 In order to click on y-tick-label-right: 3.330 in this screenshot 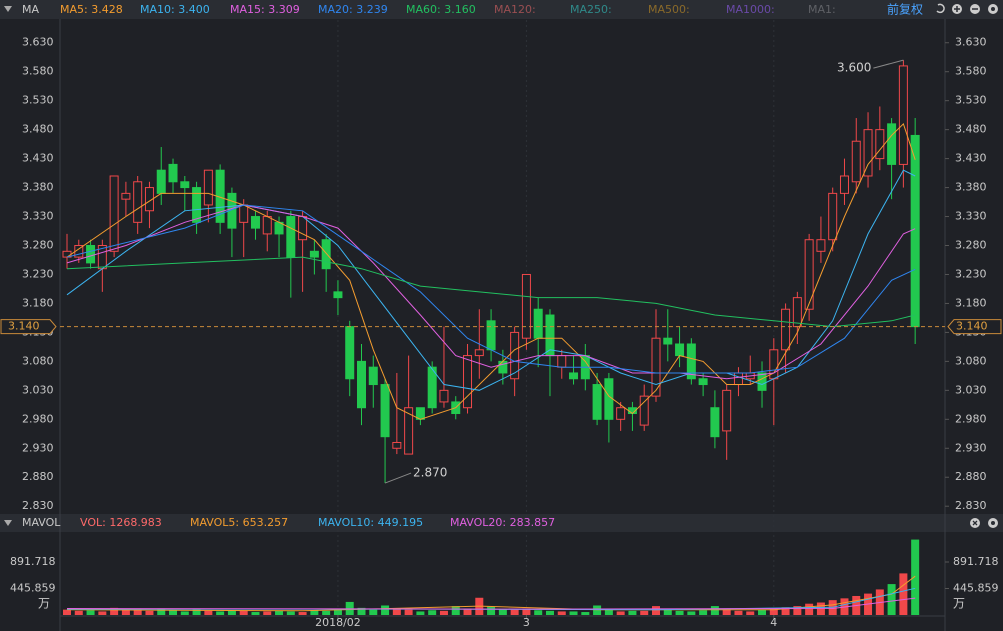, I will do `click(971, 216)`.